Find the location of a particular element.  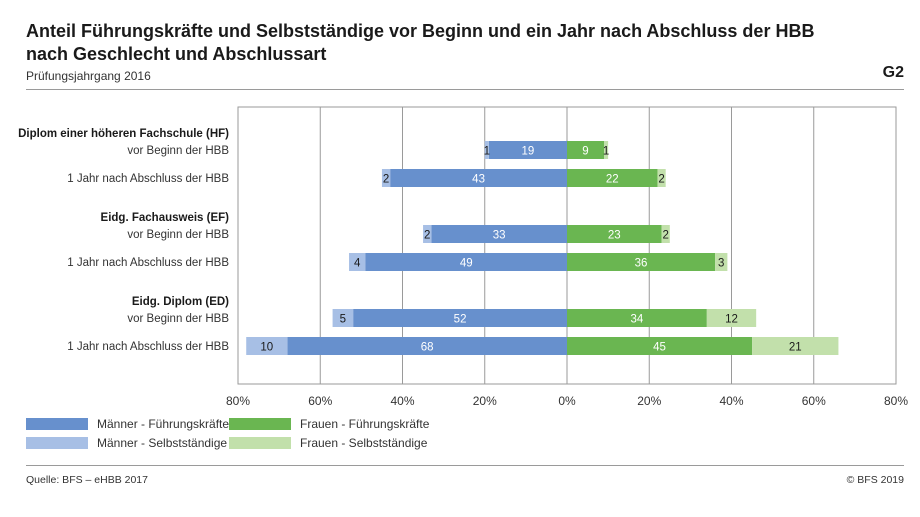

data-label: 33 is located at coordinates (499, 236).